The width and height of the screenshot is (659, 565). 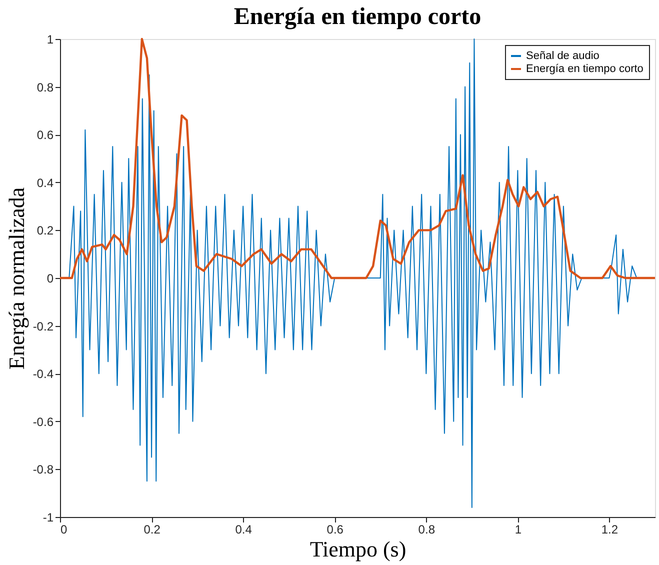 I want to click on x-tick-label: 0, so click(x=64, y=529).